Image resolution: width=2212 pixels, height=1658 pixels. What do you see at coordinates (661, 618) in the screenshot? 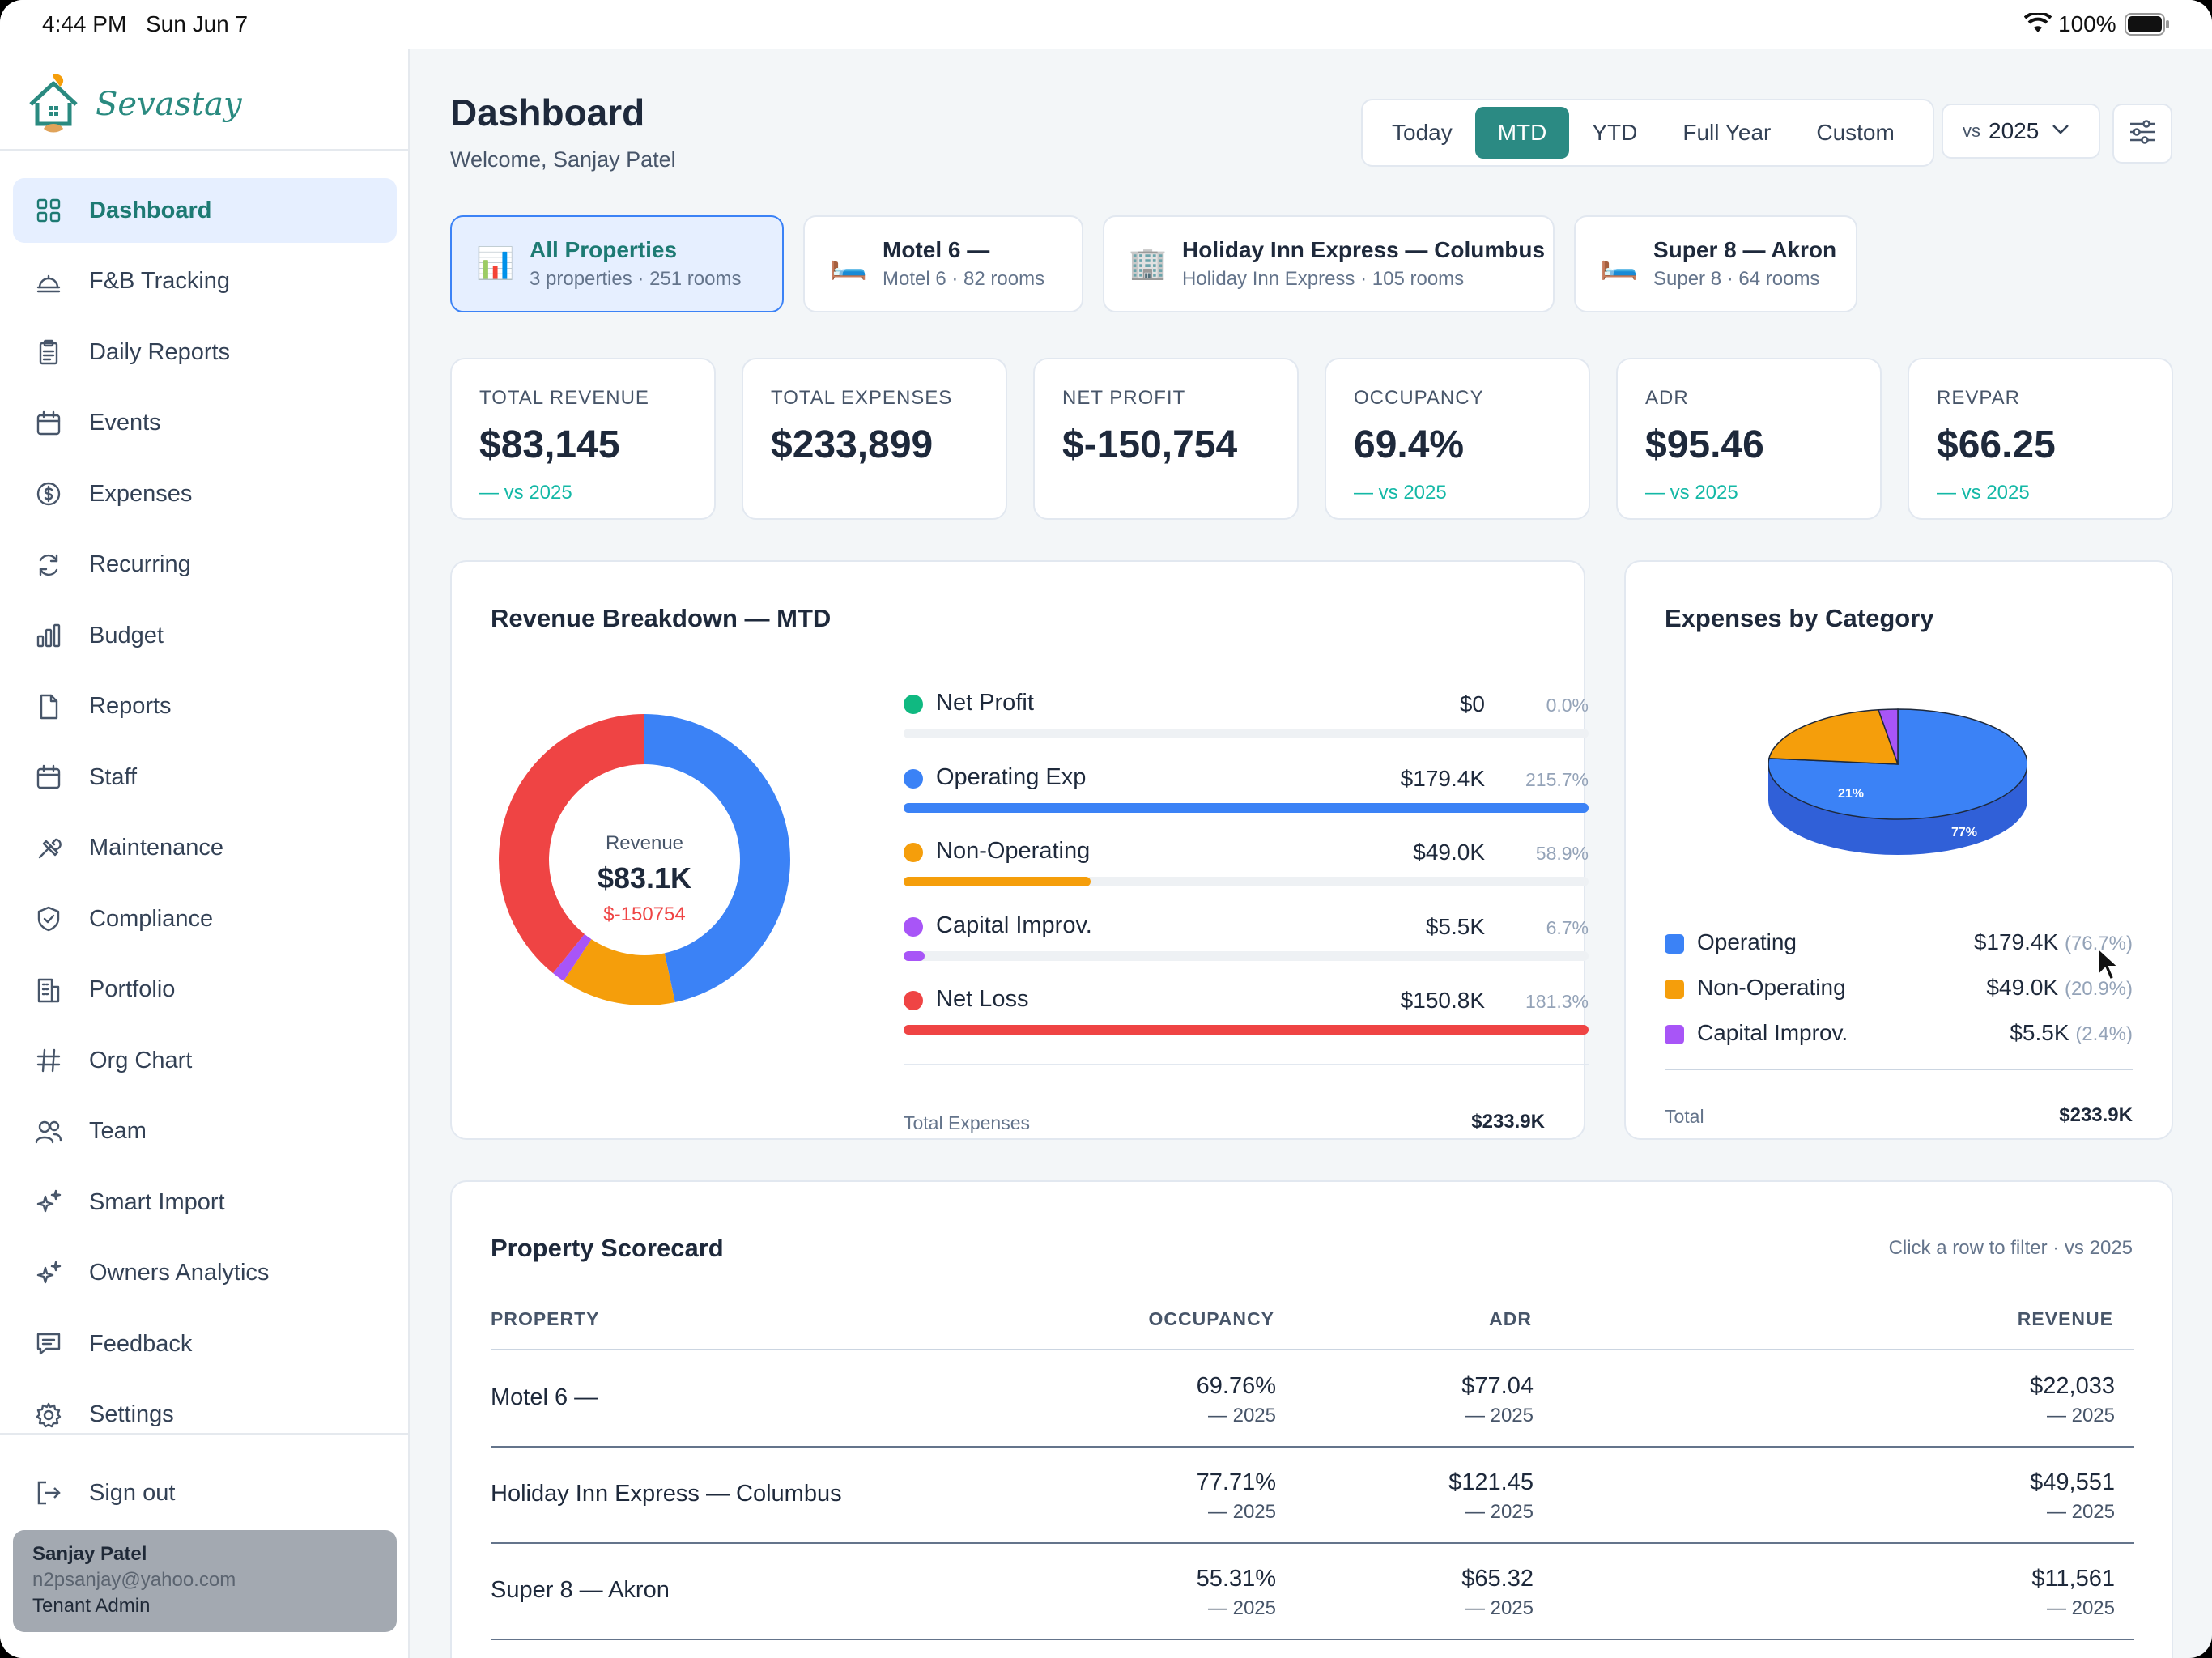
I see `revenue-breakdown-title: Revenue Breakdown — MTD` at bounding box center [661, 618].